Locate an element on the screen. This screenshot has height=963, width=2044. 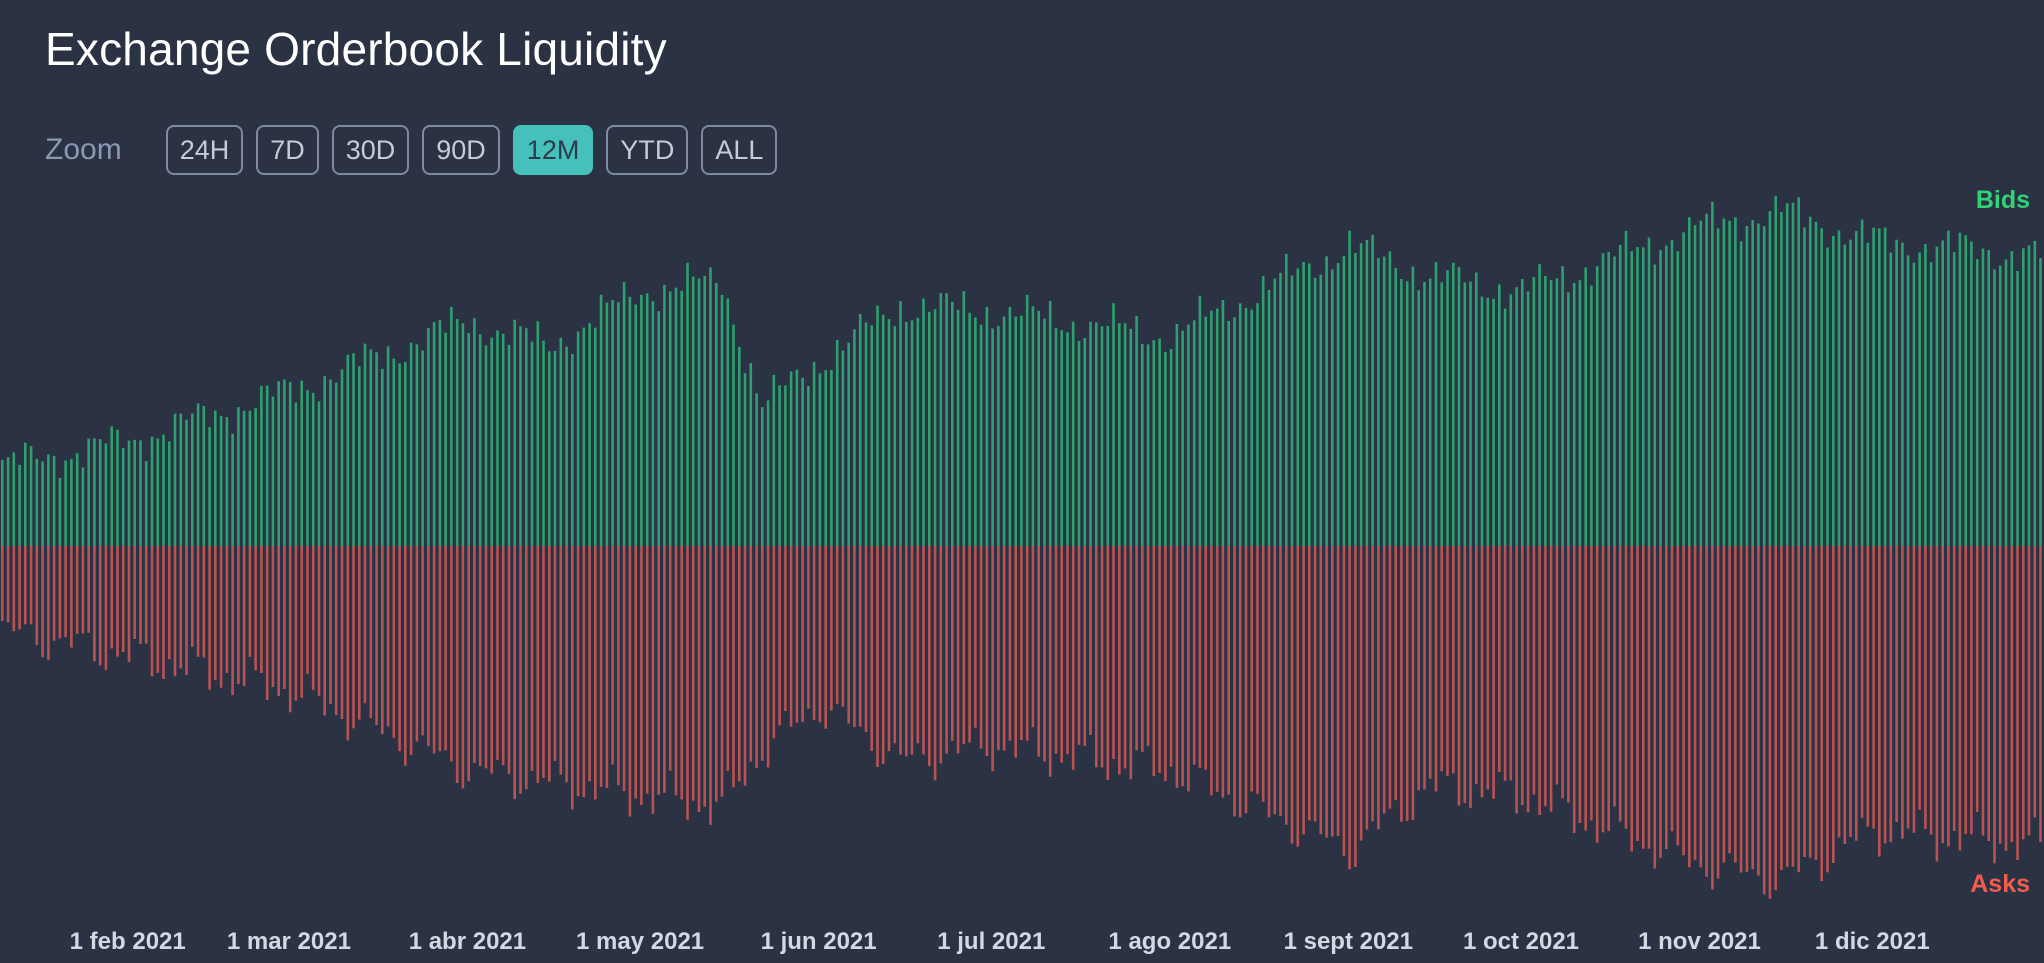
zoom-12m-button: 12M is located at coordinates (553, 150).